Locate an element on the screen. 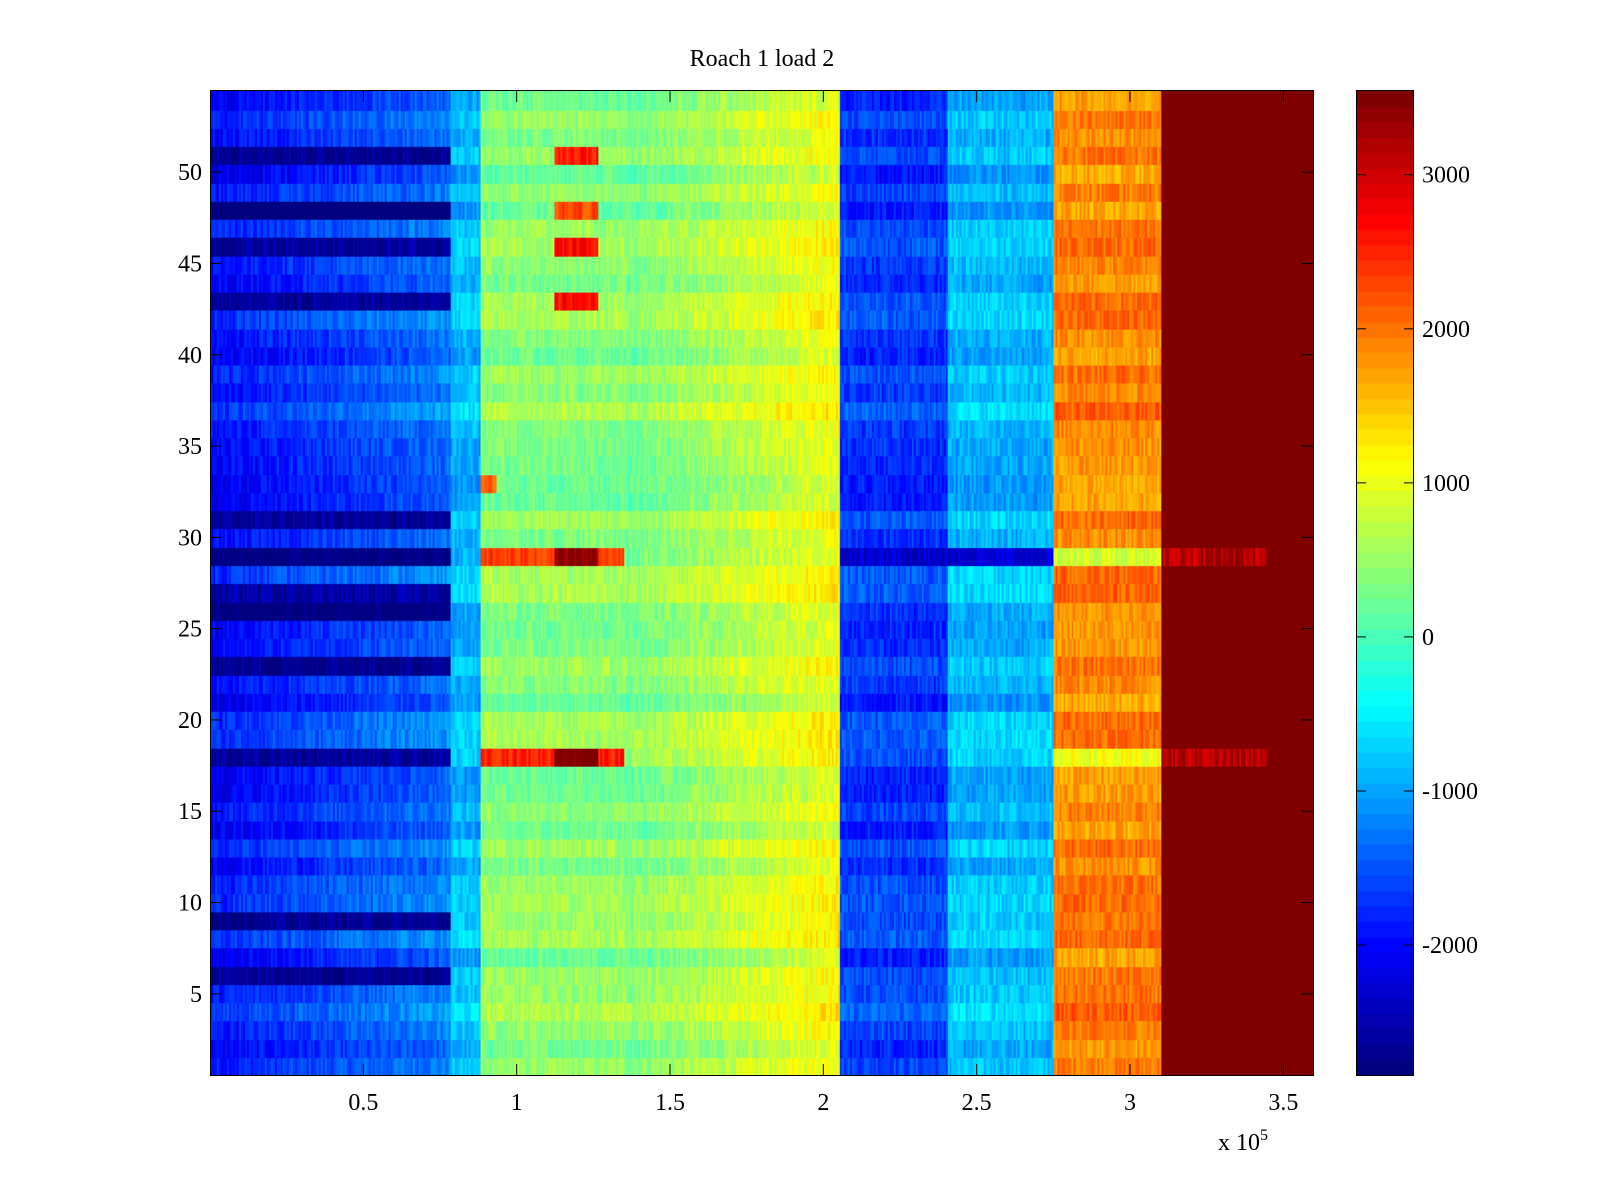 The height and width of the screenshot is (1200, 1600). y-tick-label: 30 is located at coordinates (190, 538).